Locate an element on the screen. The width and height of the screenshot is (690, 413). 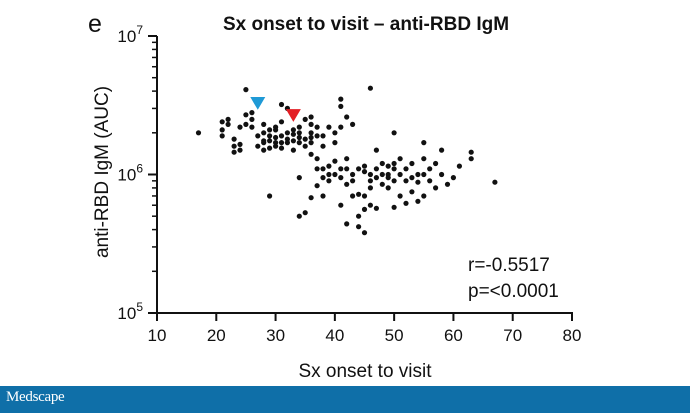
y-tick-exponent: 7 is located at coordinates (139, 30).